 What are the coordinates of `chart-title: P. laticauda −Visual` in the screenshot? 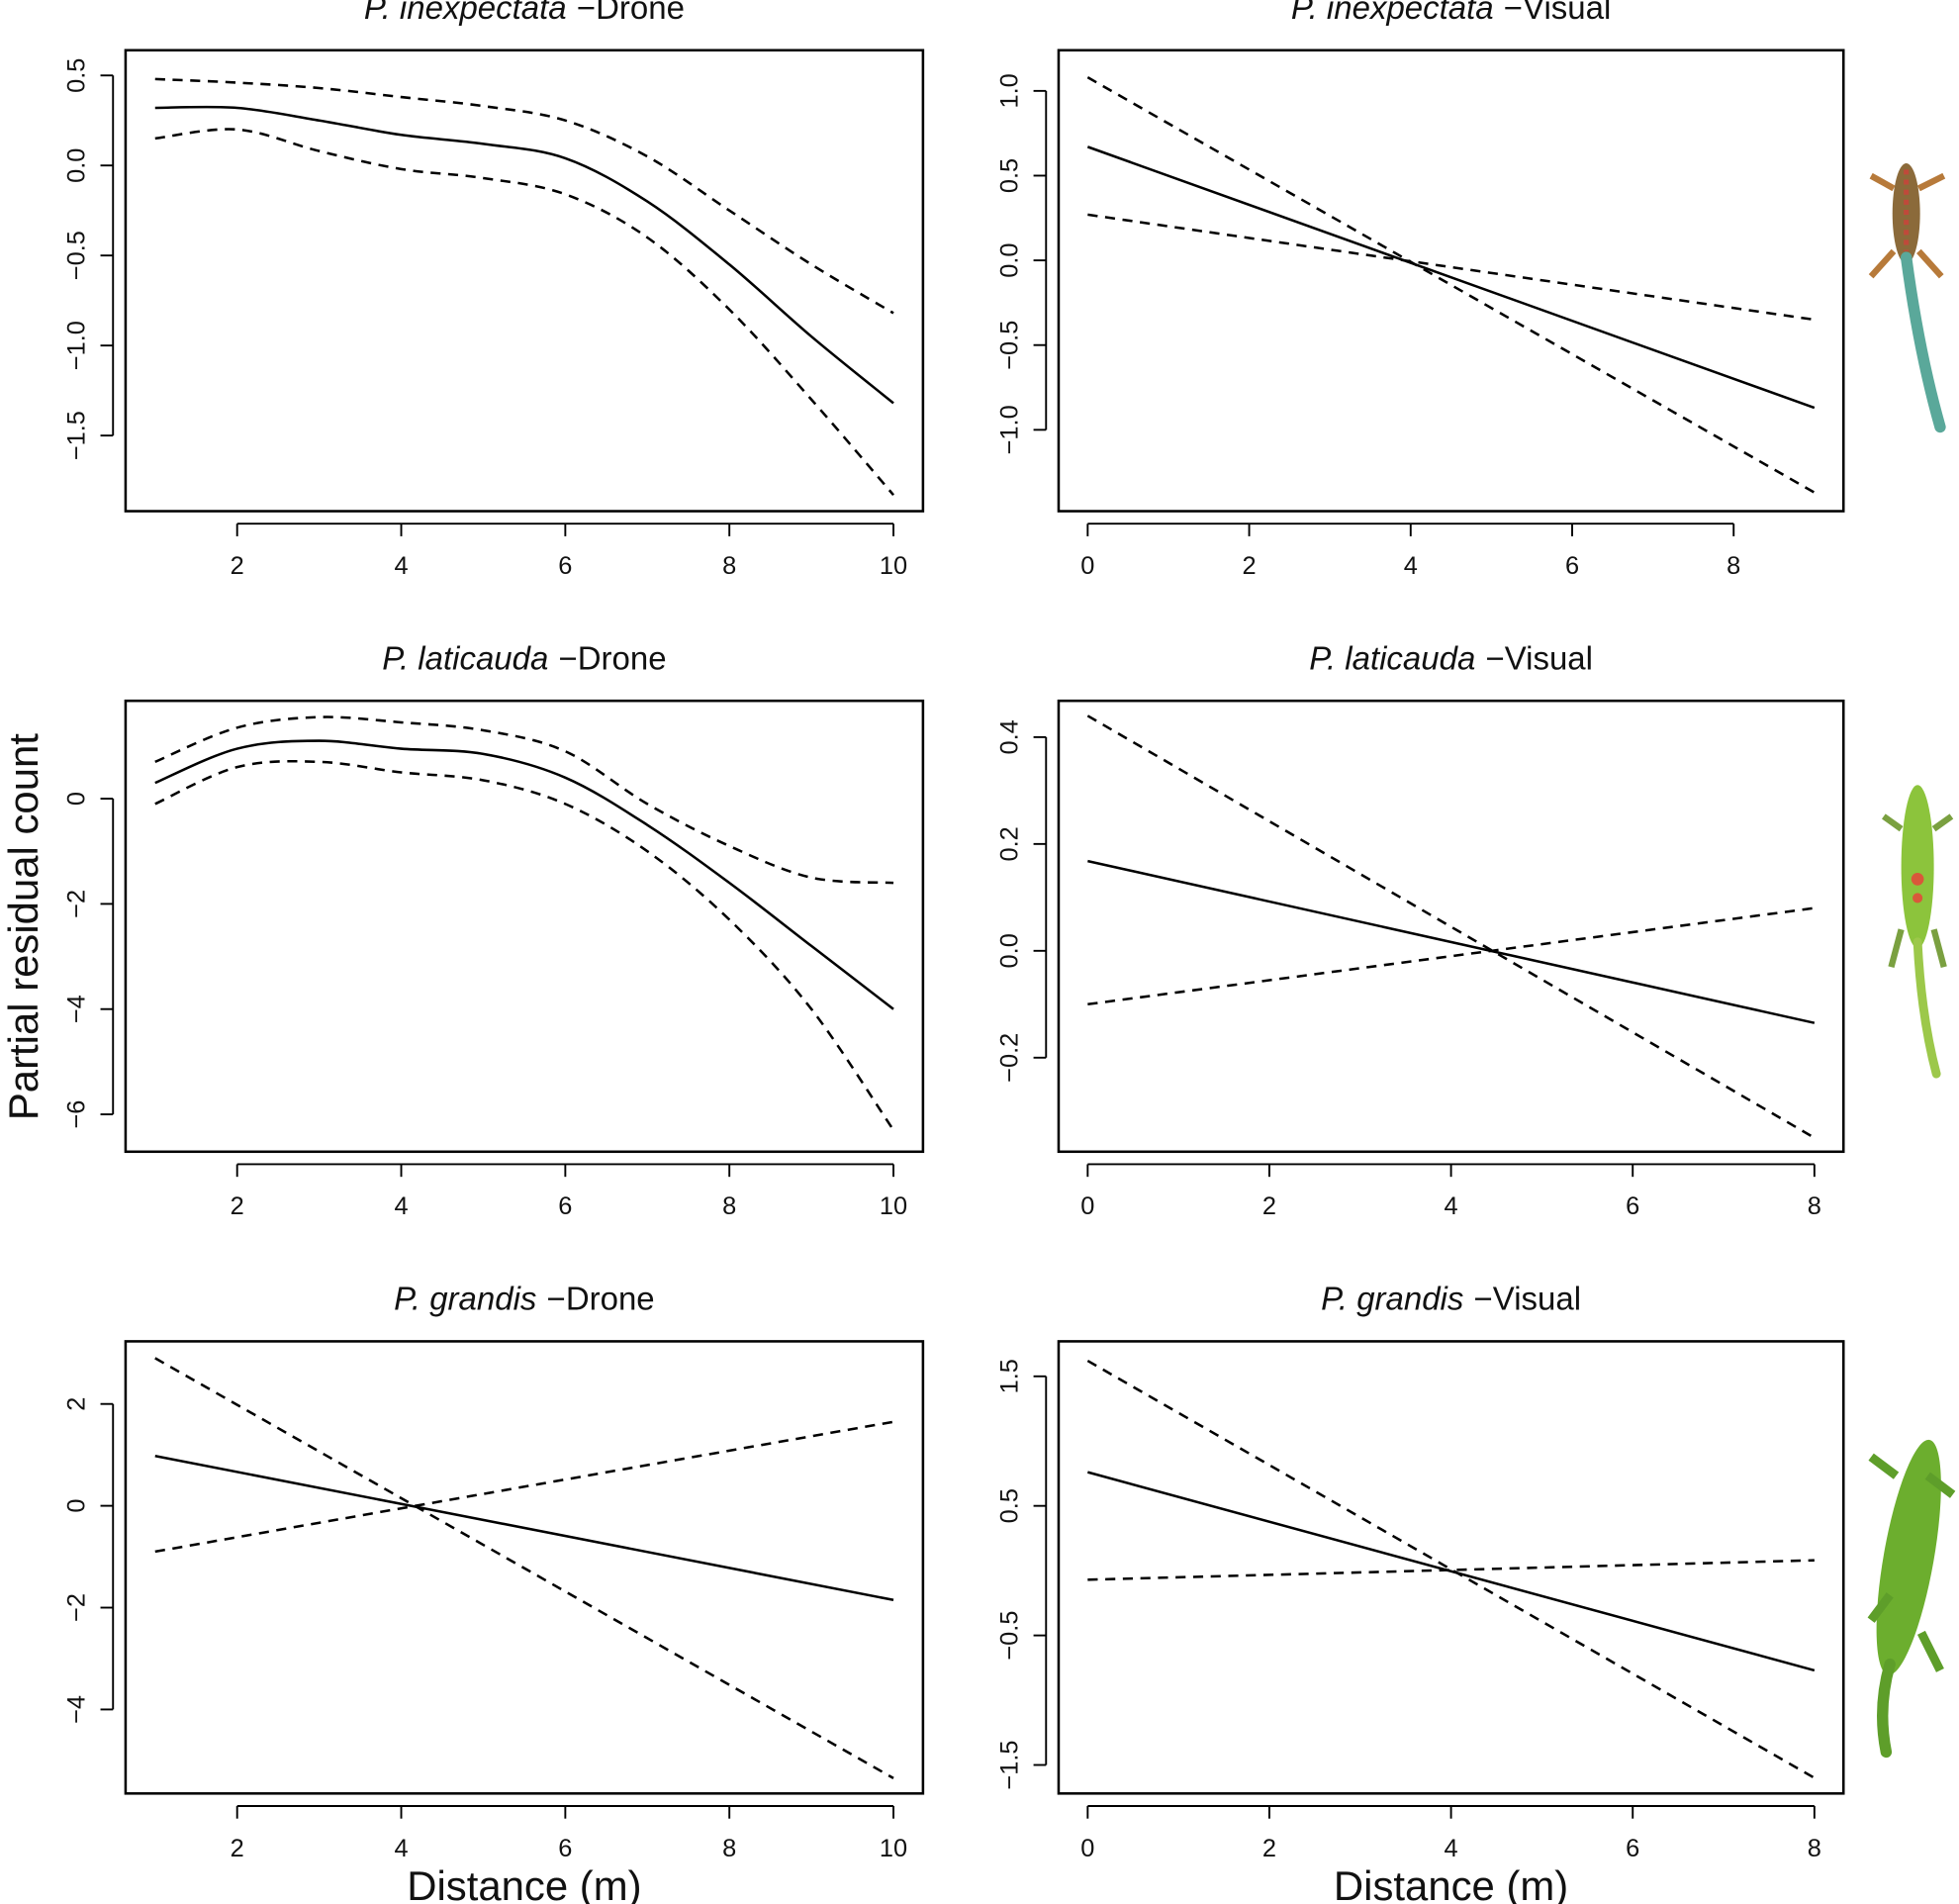 It's located at (1451, 657).